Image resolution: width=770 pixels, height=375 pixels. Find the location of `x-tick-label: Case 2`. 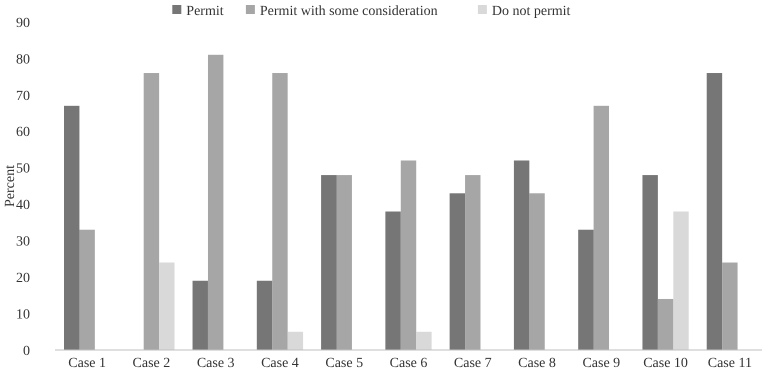

x-tick-label: Case 2 is located at coordinates (151, 363).